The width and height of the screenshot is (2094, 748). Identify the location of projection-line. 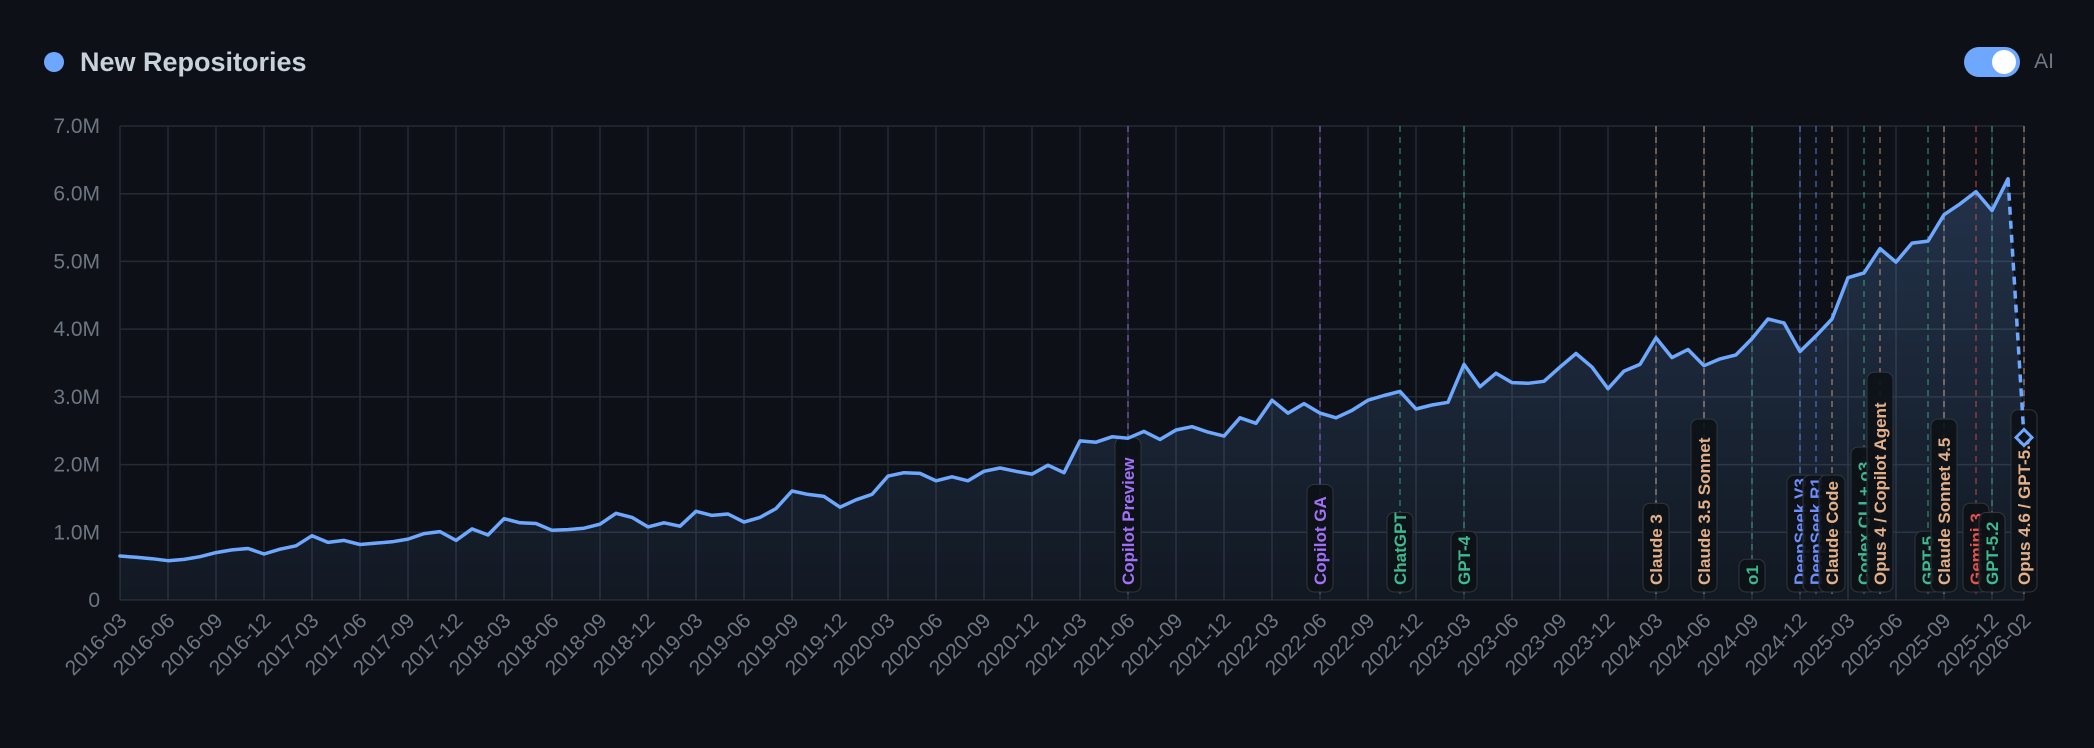
(2016, 308).